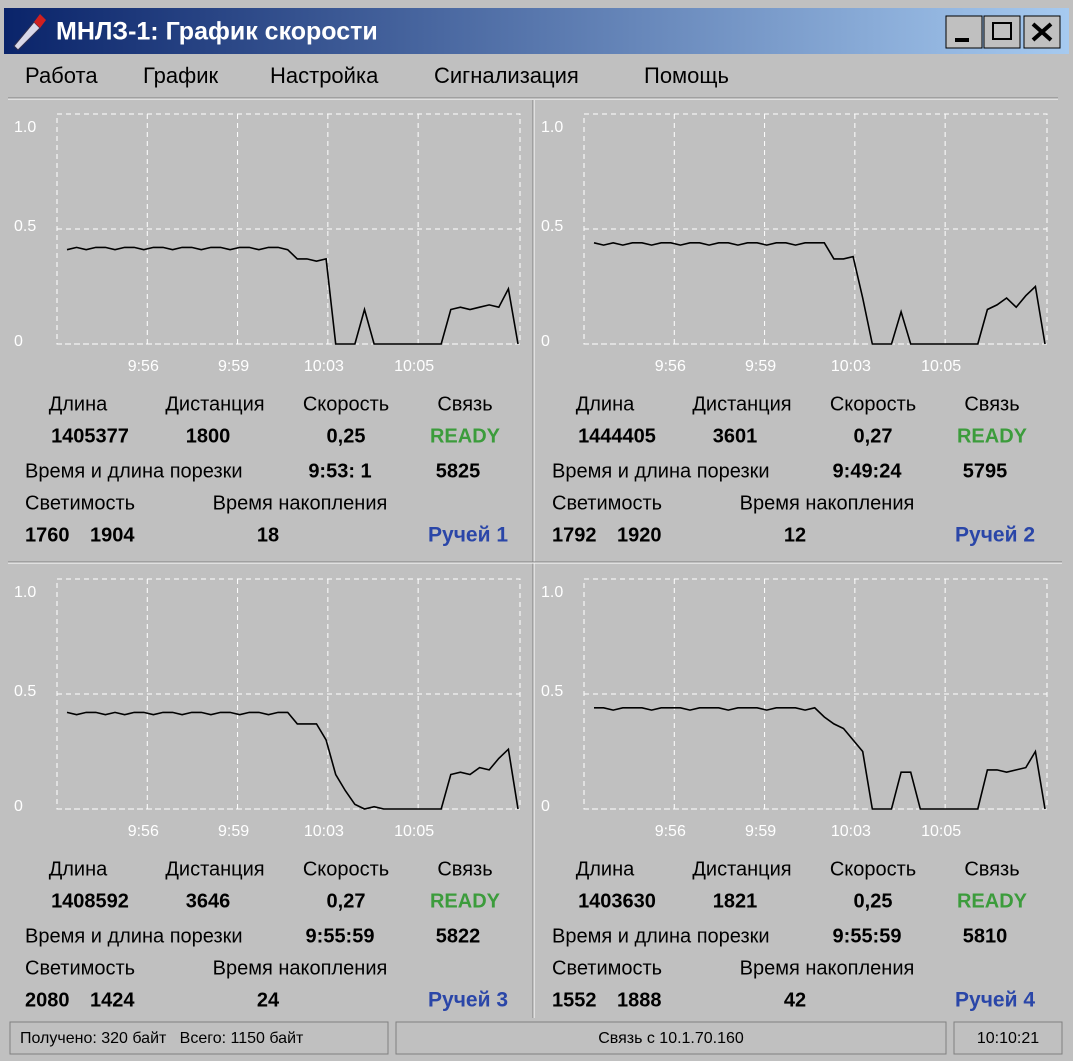 The height and width of the screenshot is (1061, 1073). What do you see at coordinates (1002, 32) in the screenshot?
I see `maximize-button` at bounding box center [1002, 32].